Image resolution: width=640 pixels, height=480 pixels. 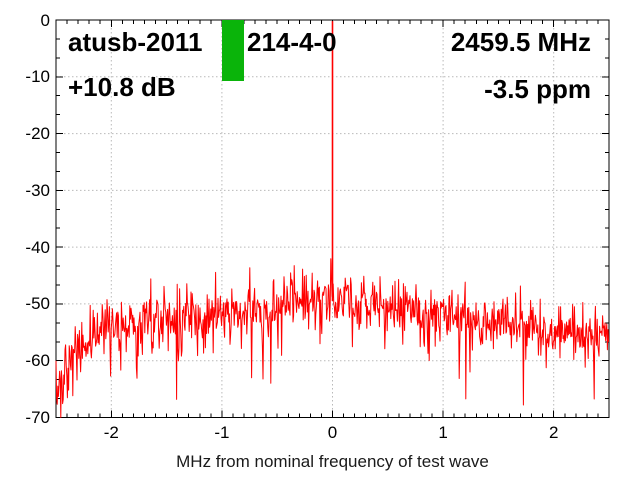 I want to click on device-id-suffix: 214-4-0, so click(x=292, y=42).